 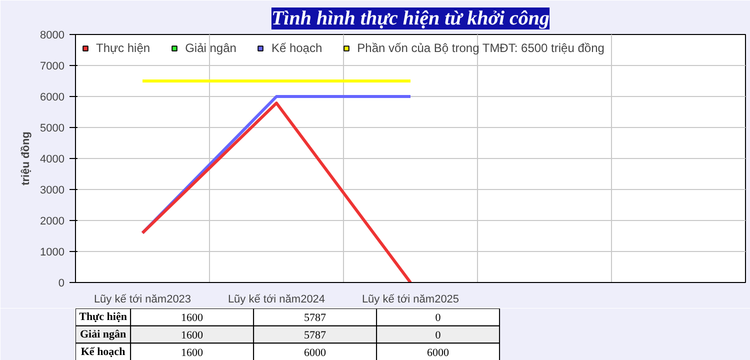 What do you see at coordinates (103, 352) in the screenshot?
I see `text: Kế hoạch` at bounding box center [103, 352].